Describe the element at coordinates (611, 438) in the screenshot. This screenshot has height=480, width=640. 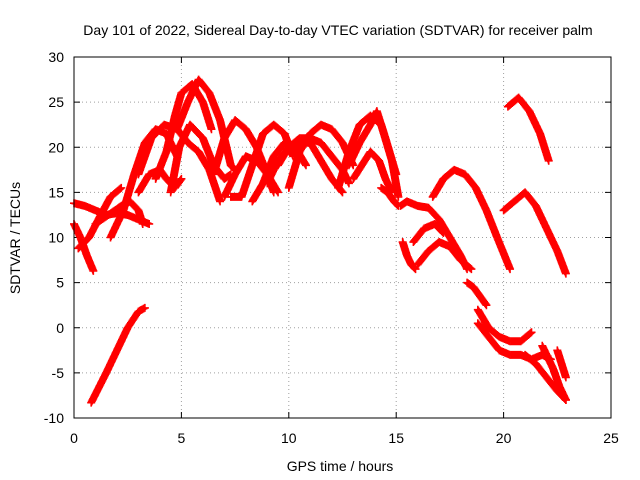
I see `x-tick-label: 25` at that location.